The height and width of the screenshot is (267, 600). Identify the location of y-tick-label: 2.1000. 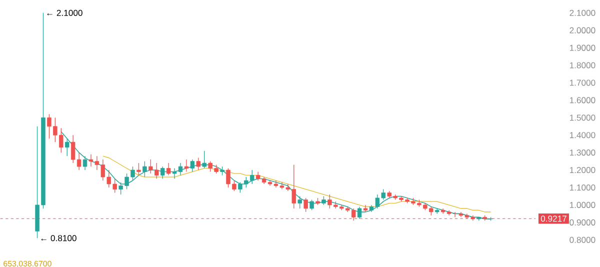
(583, 13).